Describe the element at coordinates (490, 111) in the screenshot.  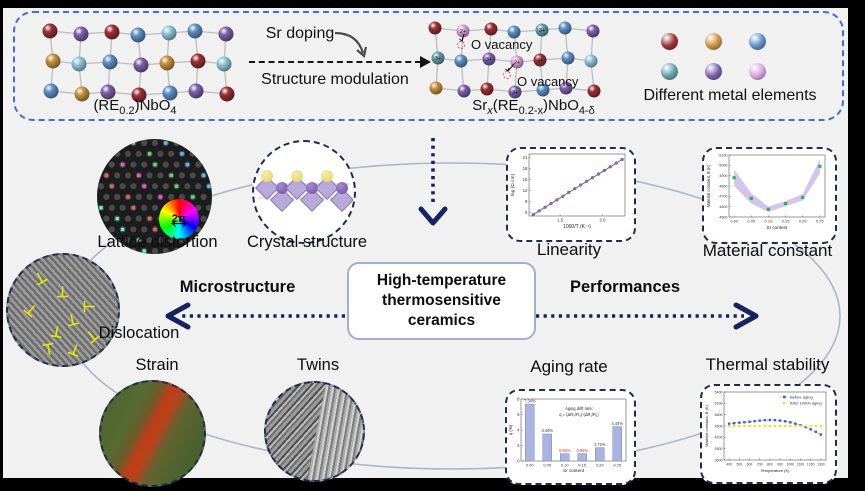
I see `formula-sub: x` at that location.